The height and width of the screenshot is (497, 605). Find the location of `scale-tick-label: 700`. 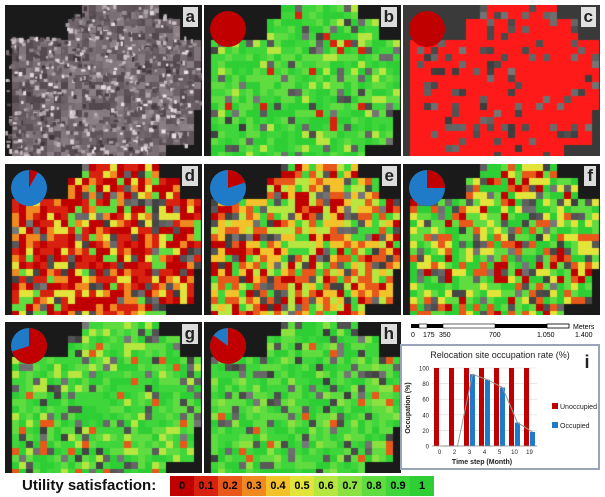

scale-tick-label: 700 is located at coordinates (495, 335).